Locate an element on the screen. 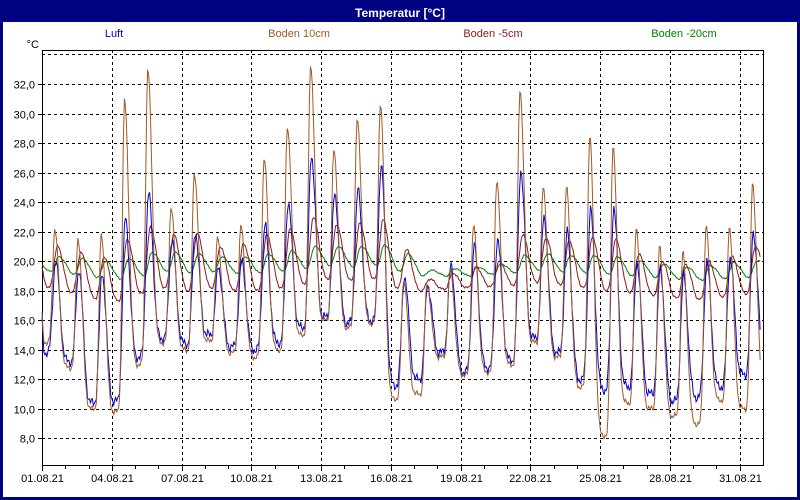 The width and height of the screenshot is (800, 500). svg-text: 28.08.21 is located at coordinates (670, 479).